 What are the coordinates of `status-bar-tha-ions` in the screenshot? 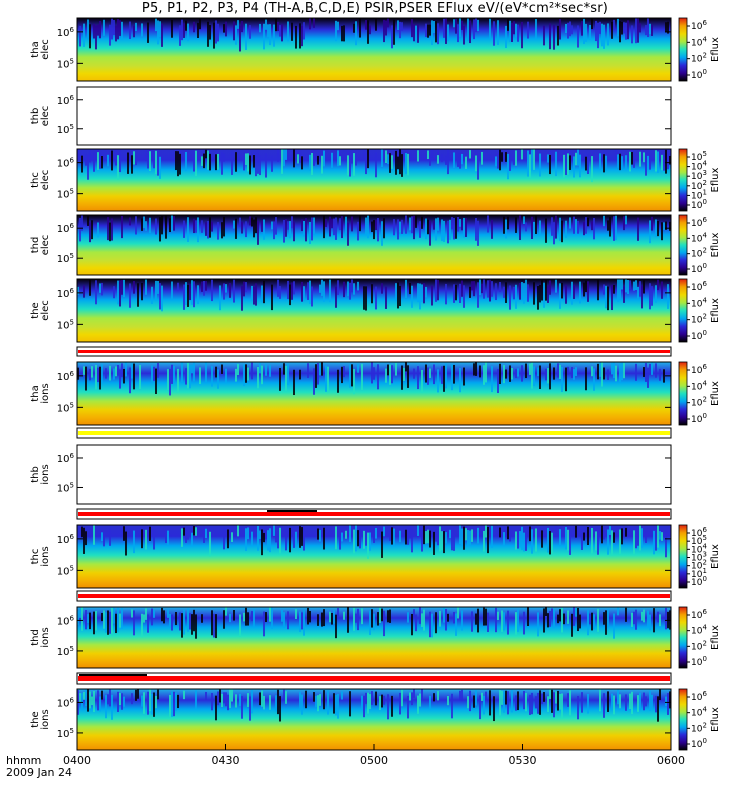 It's located at (374, 433).